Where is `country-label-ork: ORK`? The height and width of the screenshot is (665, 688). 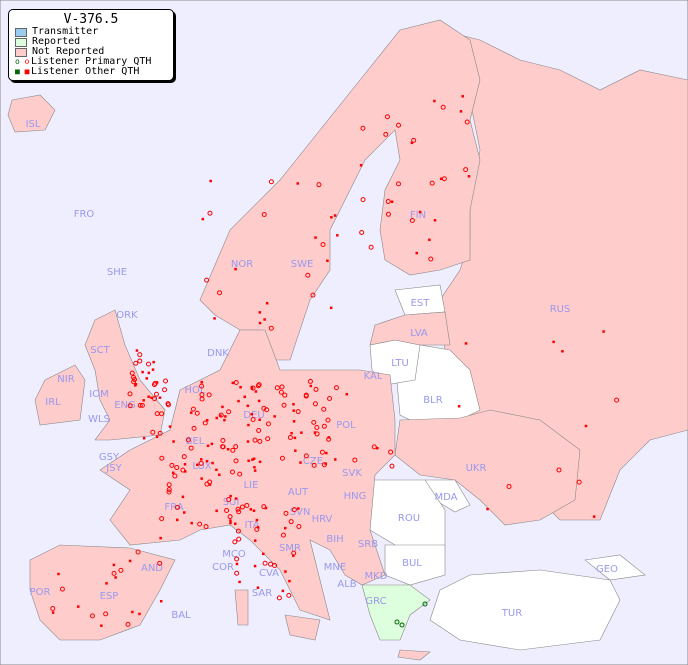
country-label-ork: ORK is located at coordinates (127, 315).